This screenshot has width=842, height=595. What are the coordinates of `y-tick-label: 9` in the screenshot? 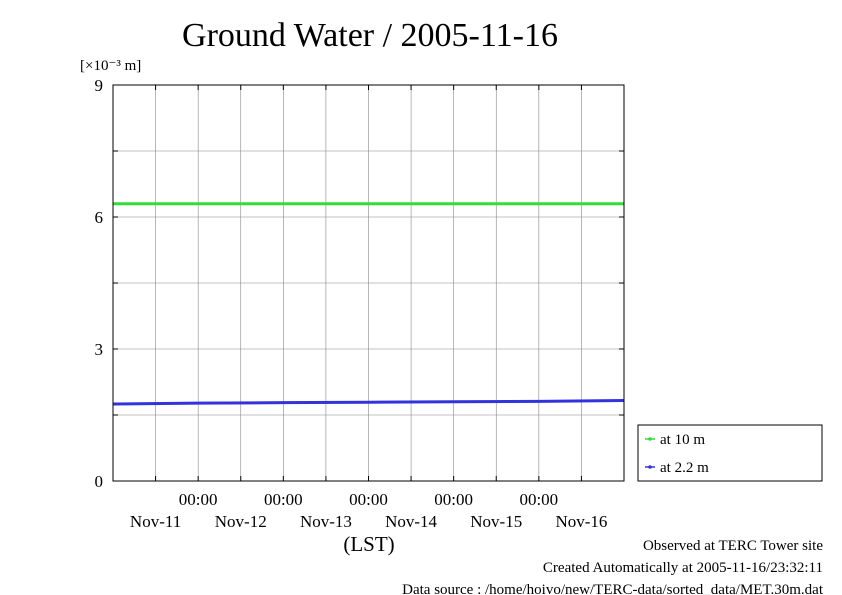 It's located at (99, 85).